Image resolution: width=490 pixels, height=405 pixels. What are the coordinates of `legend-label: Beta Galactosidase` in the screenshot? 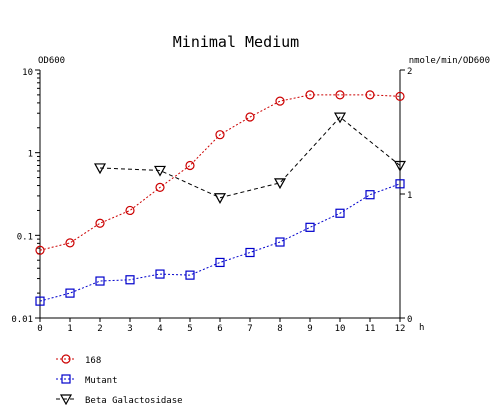 It's located at (134, 400).